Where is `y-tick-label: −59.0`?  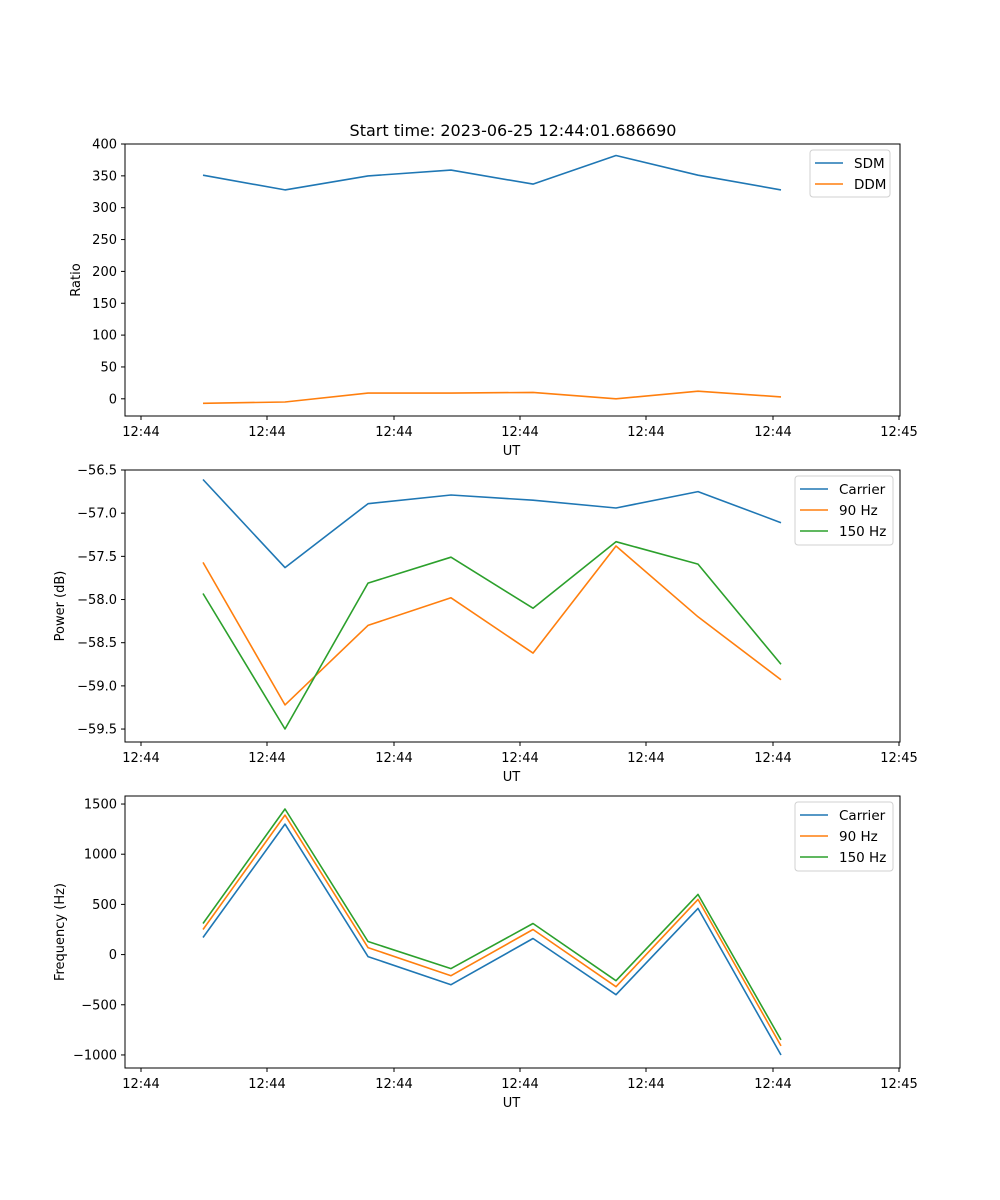
y-tick-label: −59.0 is located at coordinates (97, 686).